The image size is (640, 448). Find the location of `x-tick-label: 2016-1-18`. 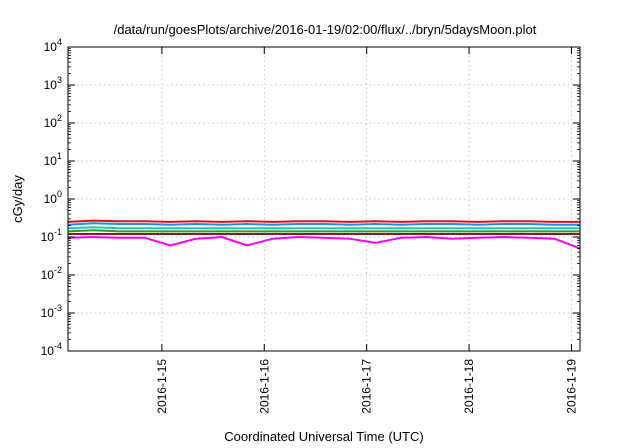

x-tick-label: 2016-1-18 is located at coordinates (469, 386).